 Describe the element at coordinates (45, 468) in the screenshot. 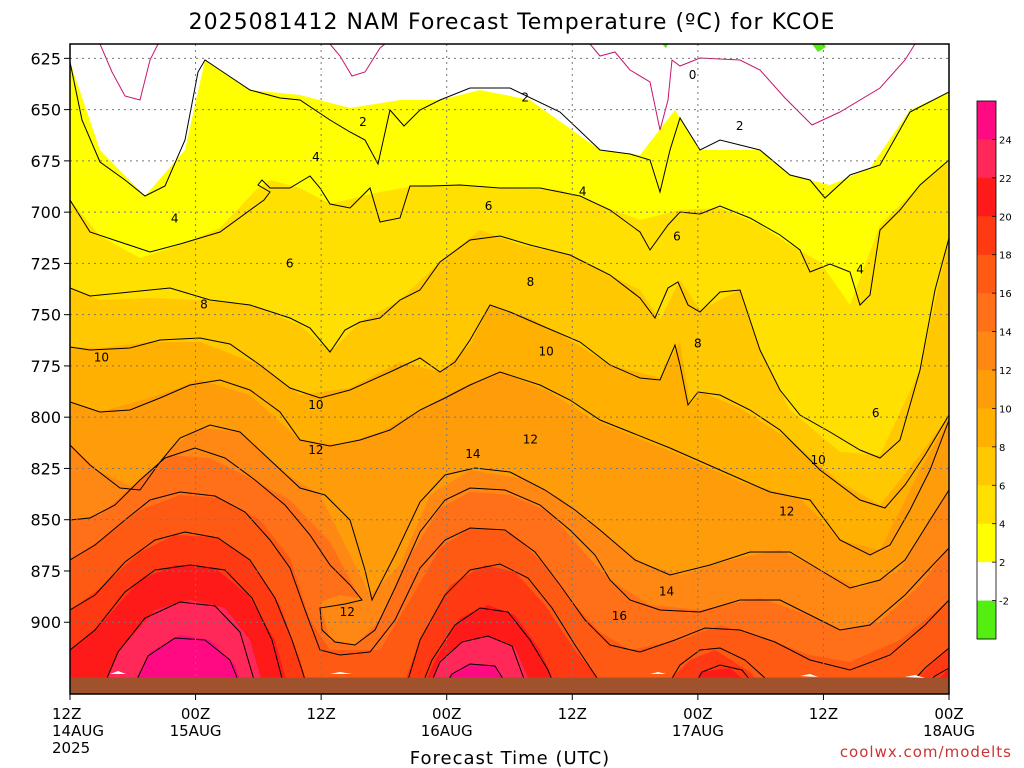

I see `y-tick-label: 825` at that location.